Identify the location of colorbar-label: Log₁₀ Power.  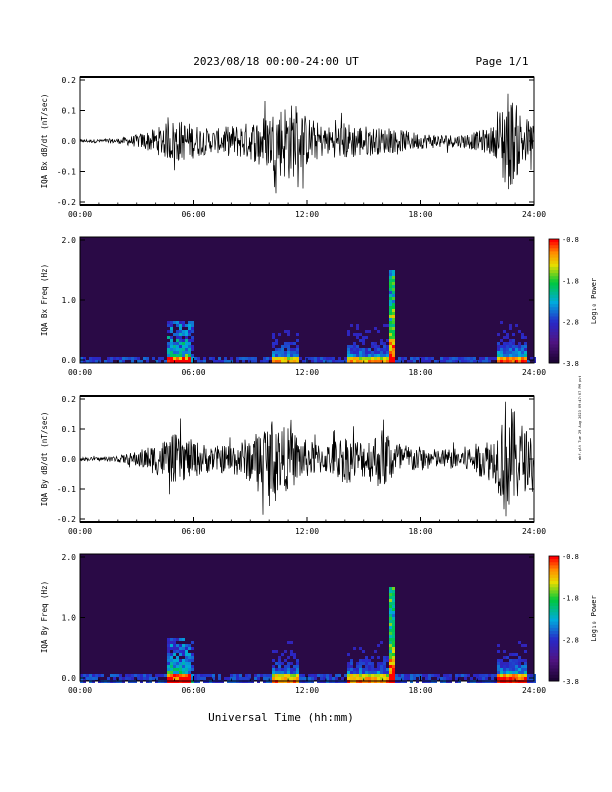
(594, 618).